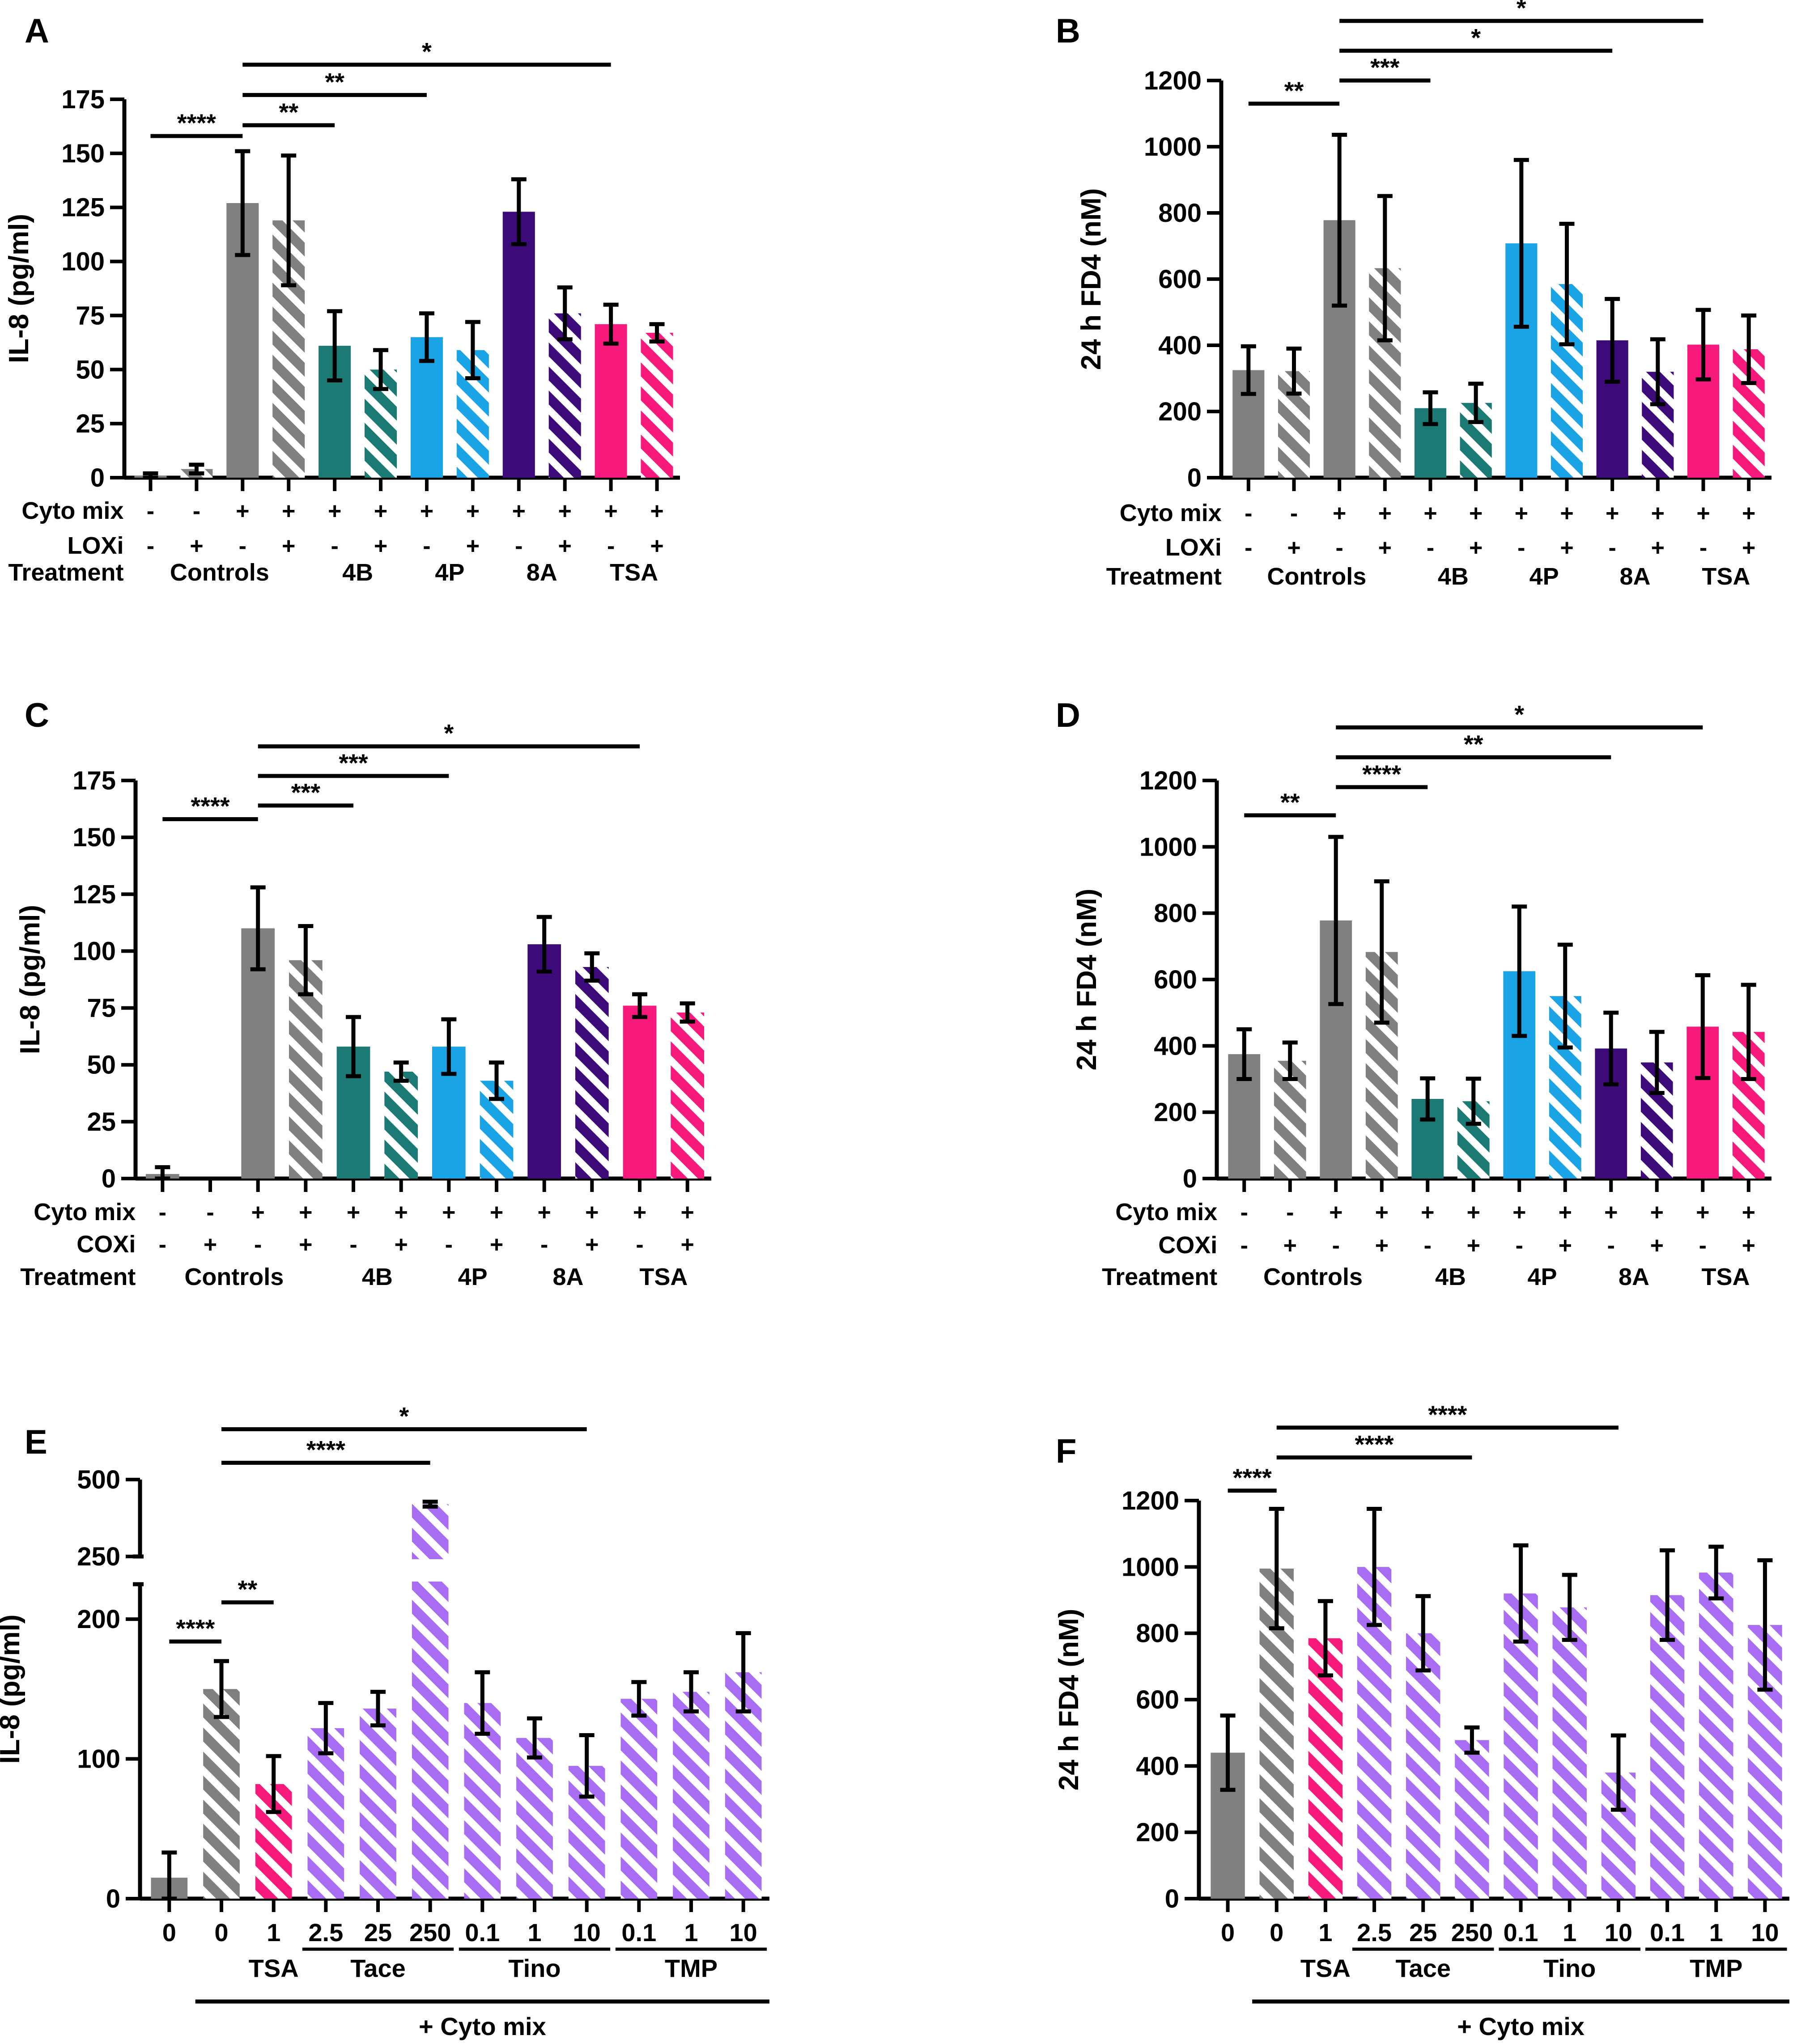  What do you see at coordinates (98, 1479) in the screenshot?
I see `y-tick-label: 500` at bounding box center [98, 1479].